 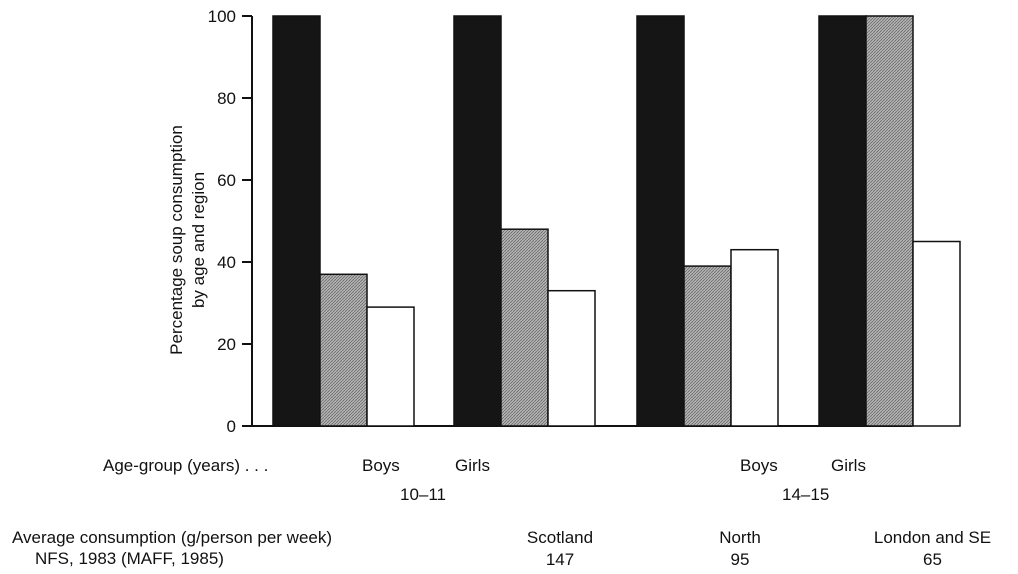 What do you see at coordinates (560, 537) in the screenshot?
I see `region-scotland-name: Scotland` at bounding box center [560, 537].